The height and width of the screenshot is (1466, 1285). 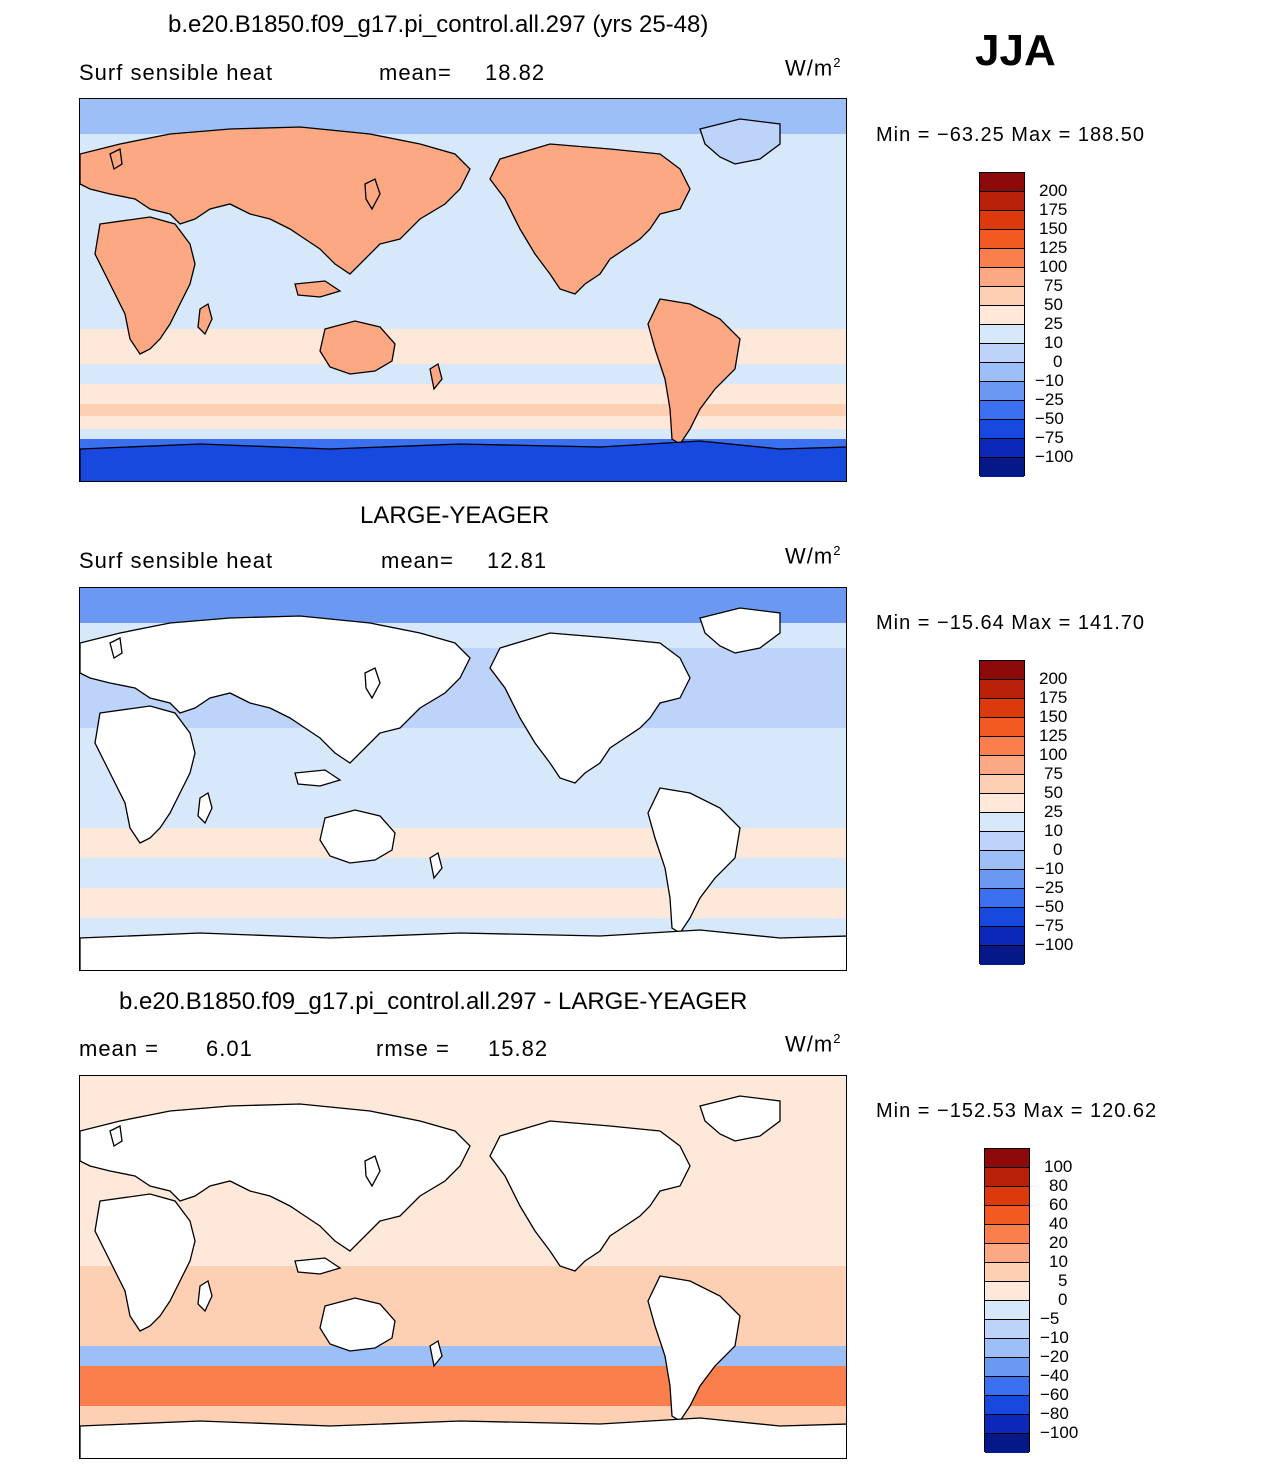 What do you see at coordinates (518, 1048) in the screenshot?
I see `panel-3-rmse-value: 15.82` at bounding box center [518, 1048].